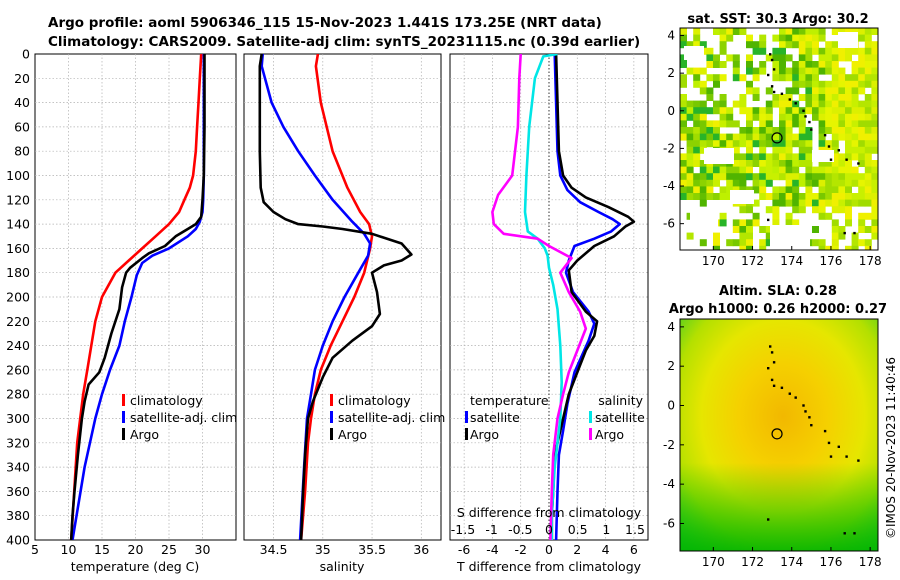  I want to click on y-tick-label: 340, so click(18, 467).